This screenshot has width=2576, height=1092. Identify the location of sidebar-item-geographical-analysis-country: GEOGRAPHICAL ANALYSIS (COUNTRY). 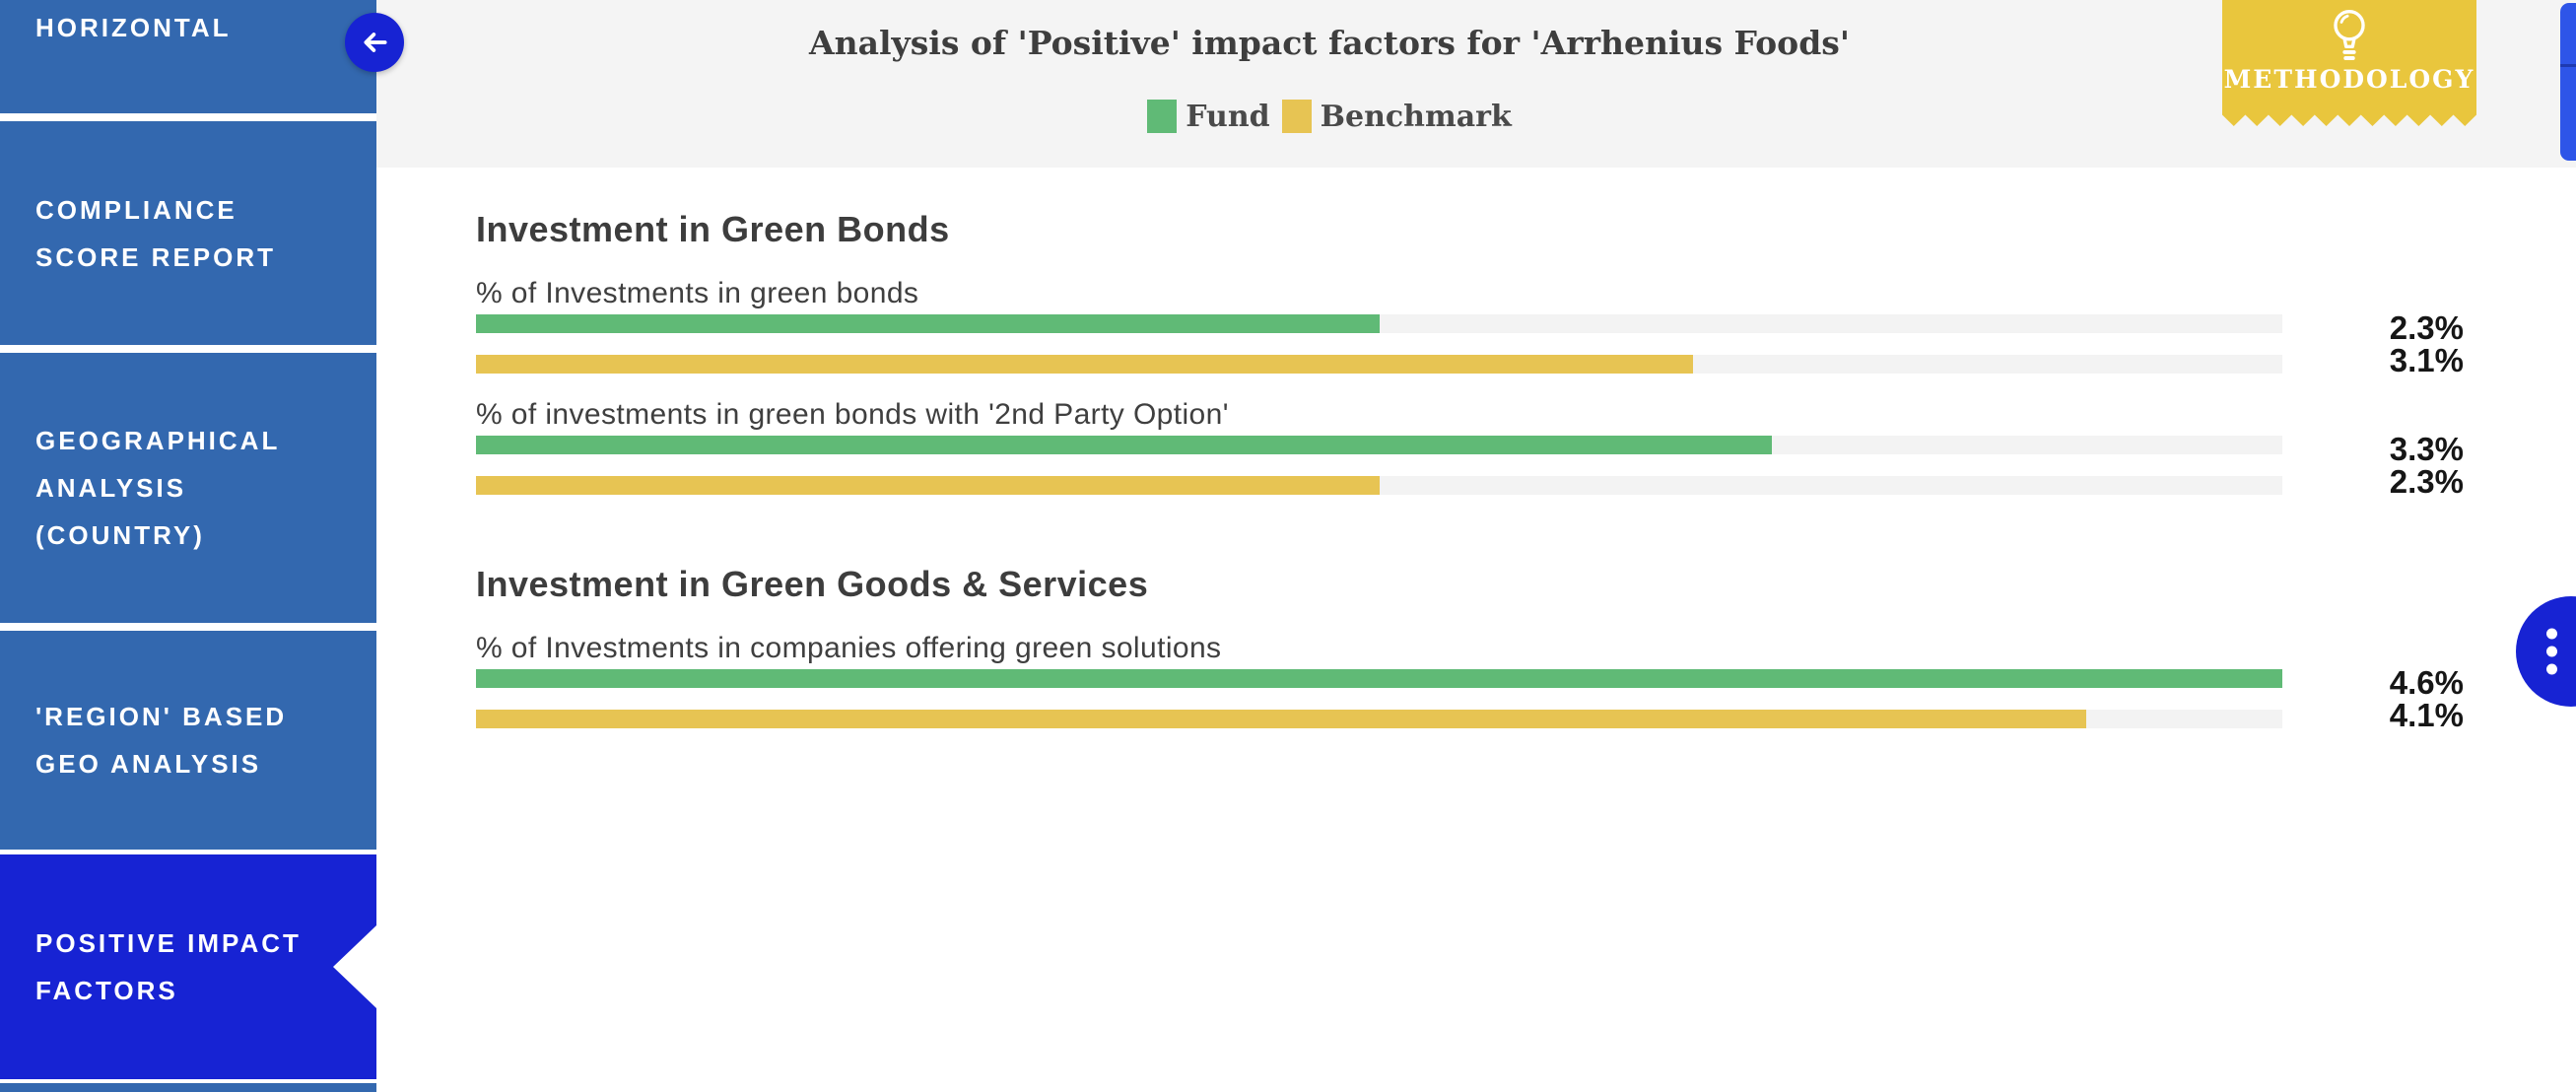
(188, 488).